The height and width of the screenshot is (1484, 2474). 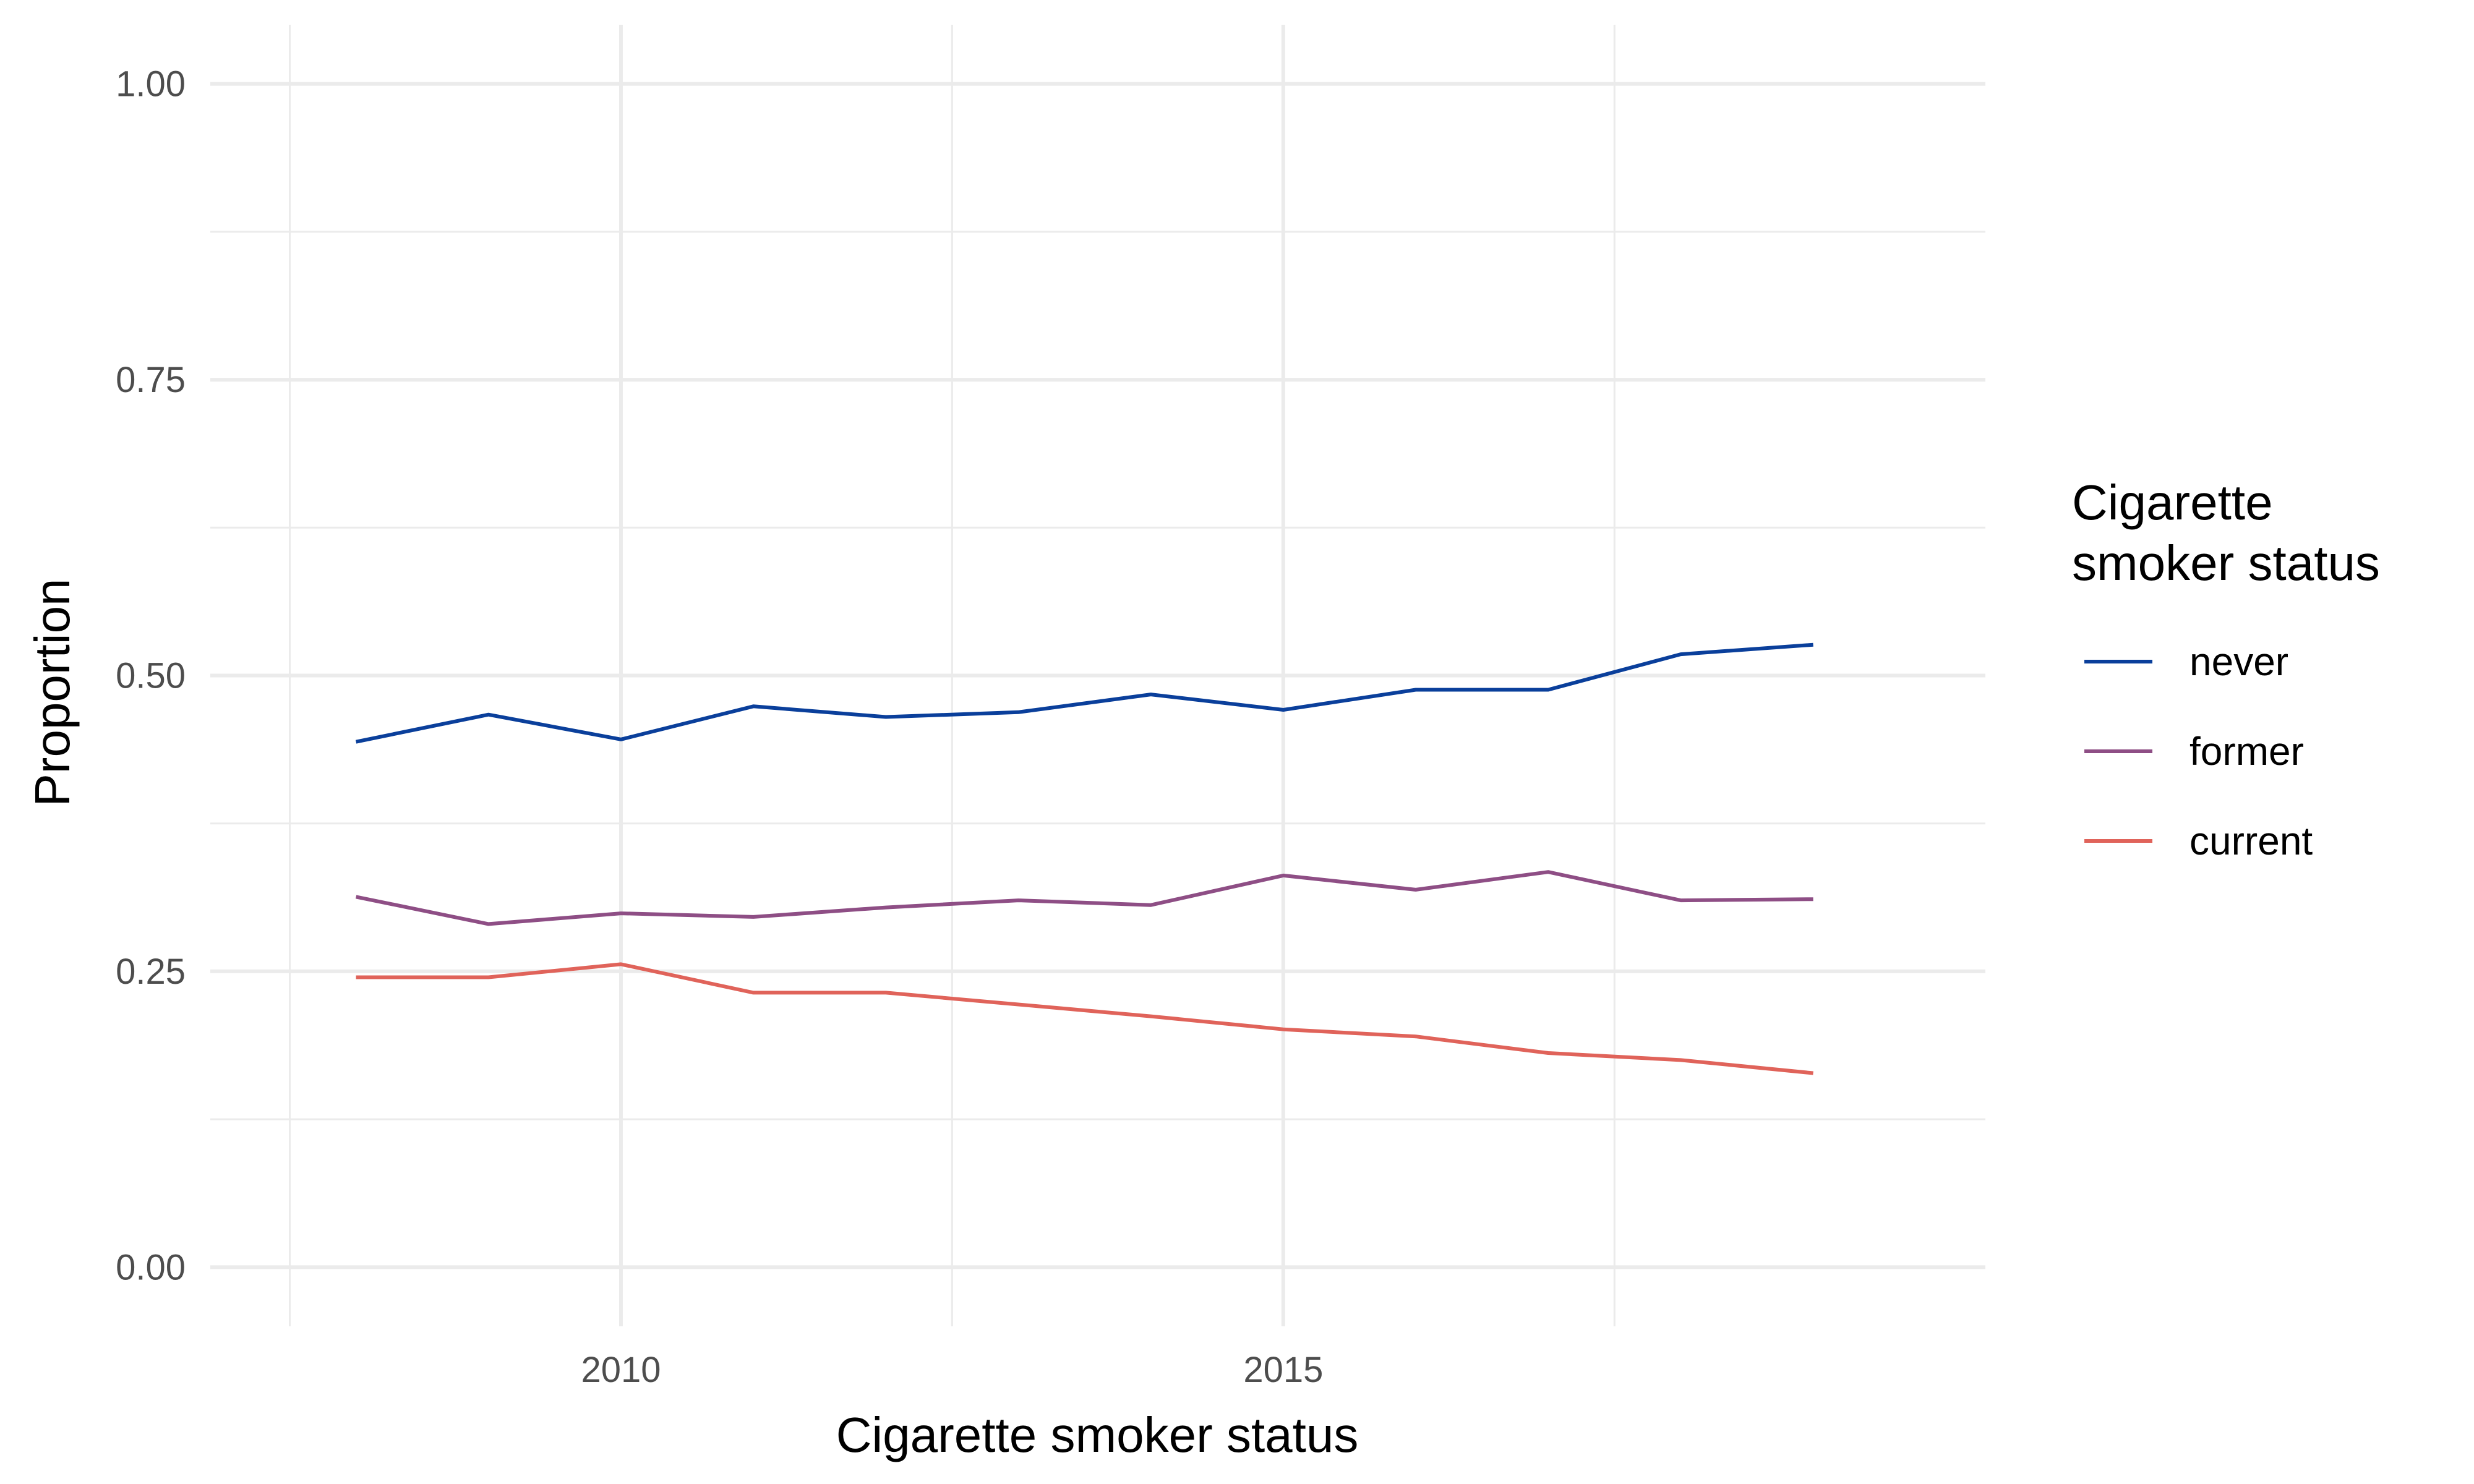 I want to click on y-tick-label: 1.00, so click(x=151, y=84).